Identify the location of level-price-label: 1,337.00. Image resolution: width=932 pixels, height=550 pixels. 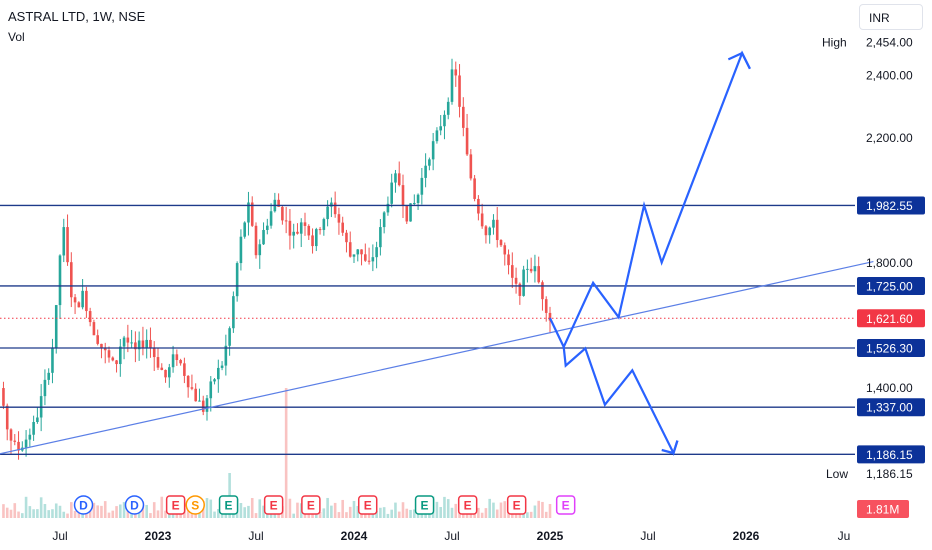
(891, 407).